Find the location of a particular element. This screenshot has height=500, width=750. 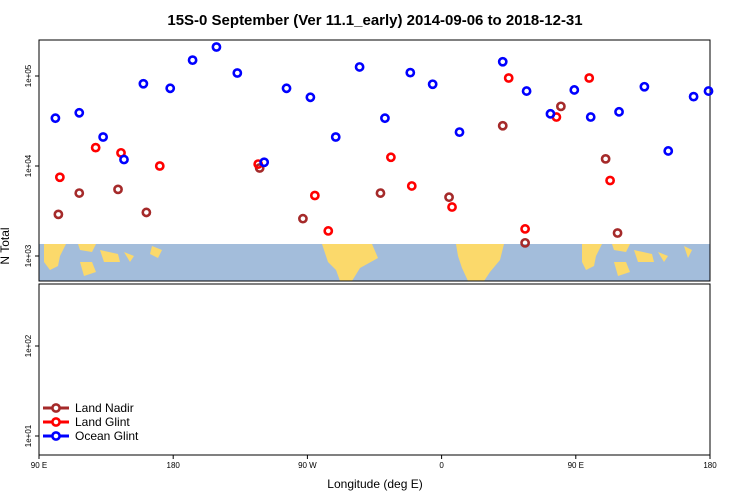

map-land-south-america is located at coordinates (350, 262).